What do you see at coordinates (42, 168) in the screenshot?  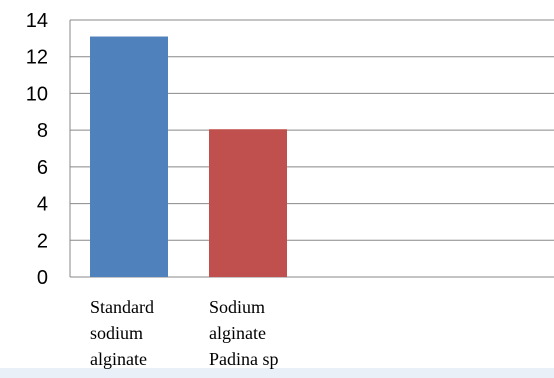 I see `y-tick-label: 6` at bounding box center [42, 168].